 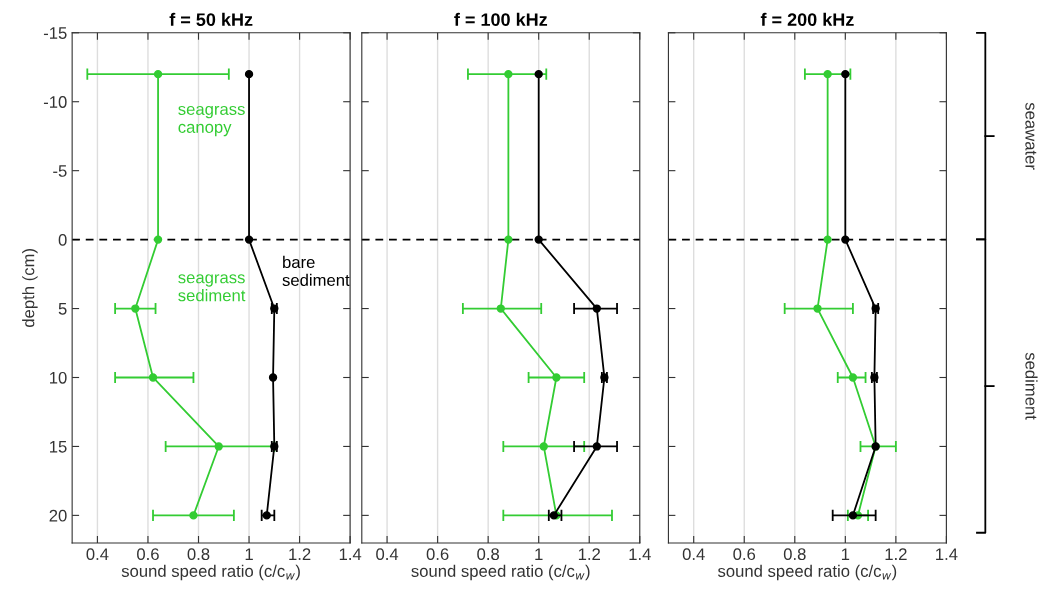 I want to click on y-tick-label: 20, so click(x=58, y=515).